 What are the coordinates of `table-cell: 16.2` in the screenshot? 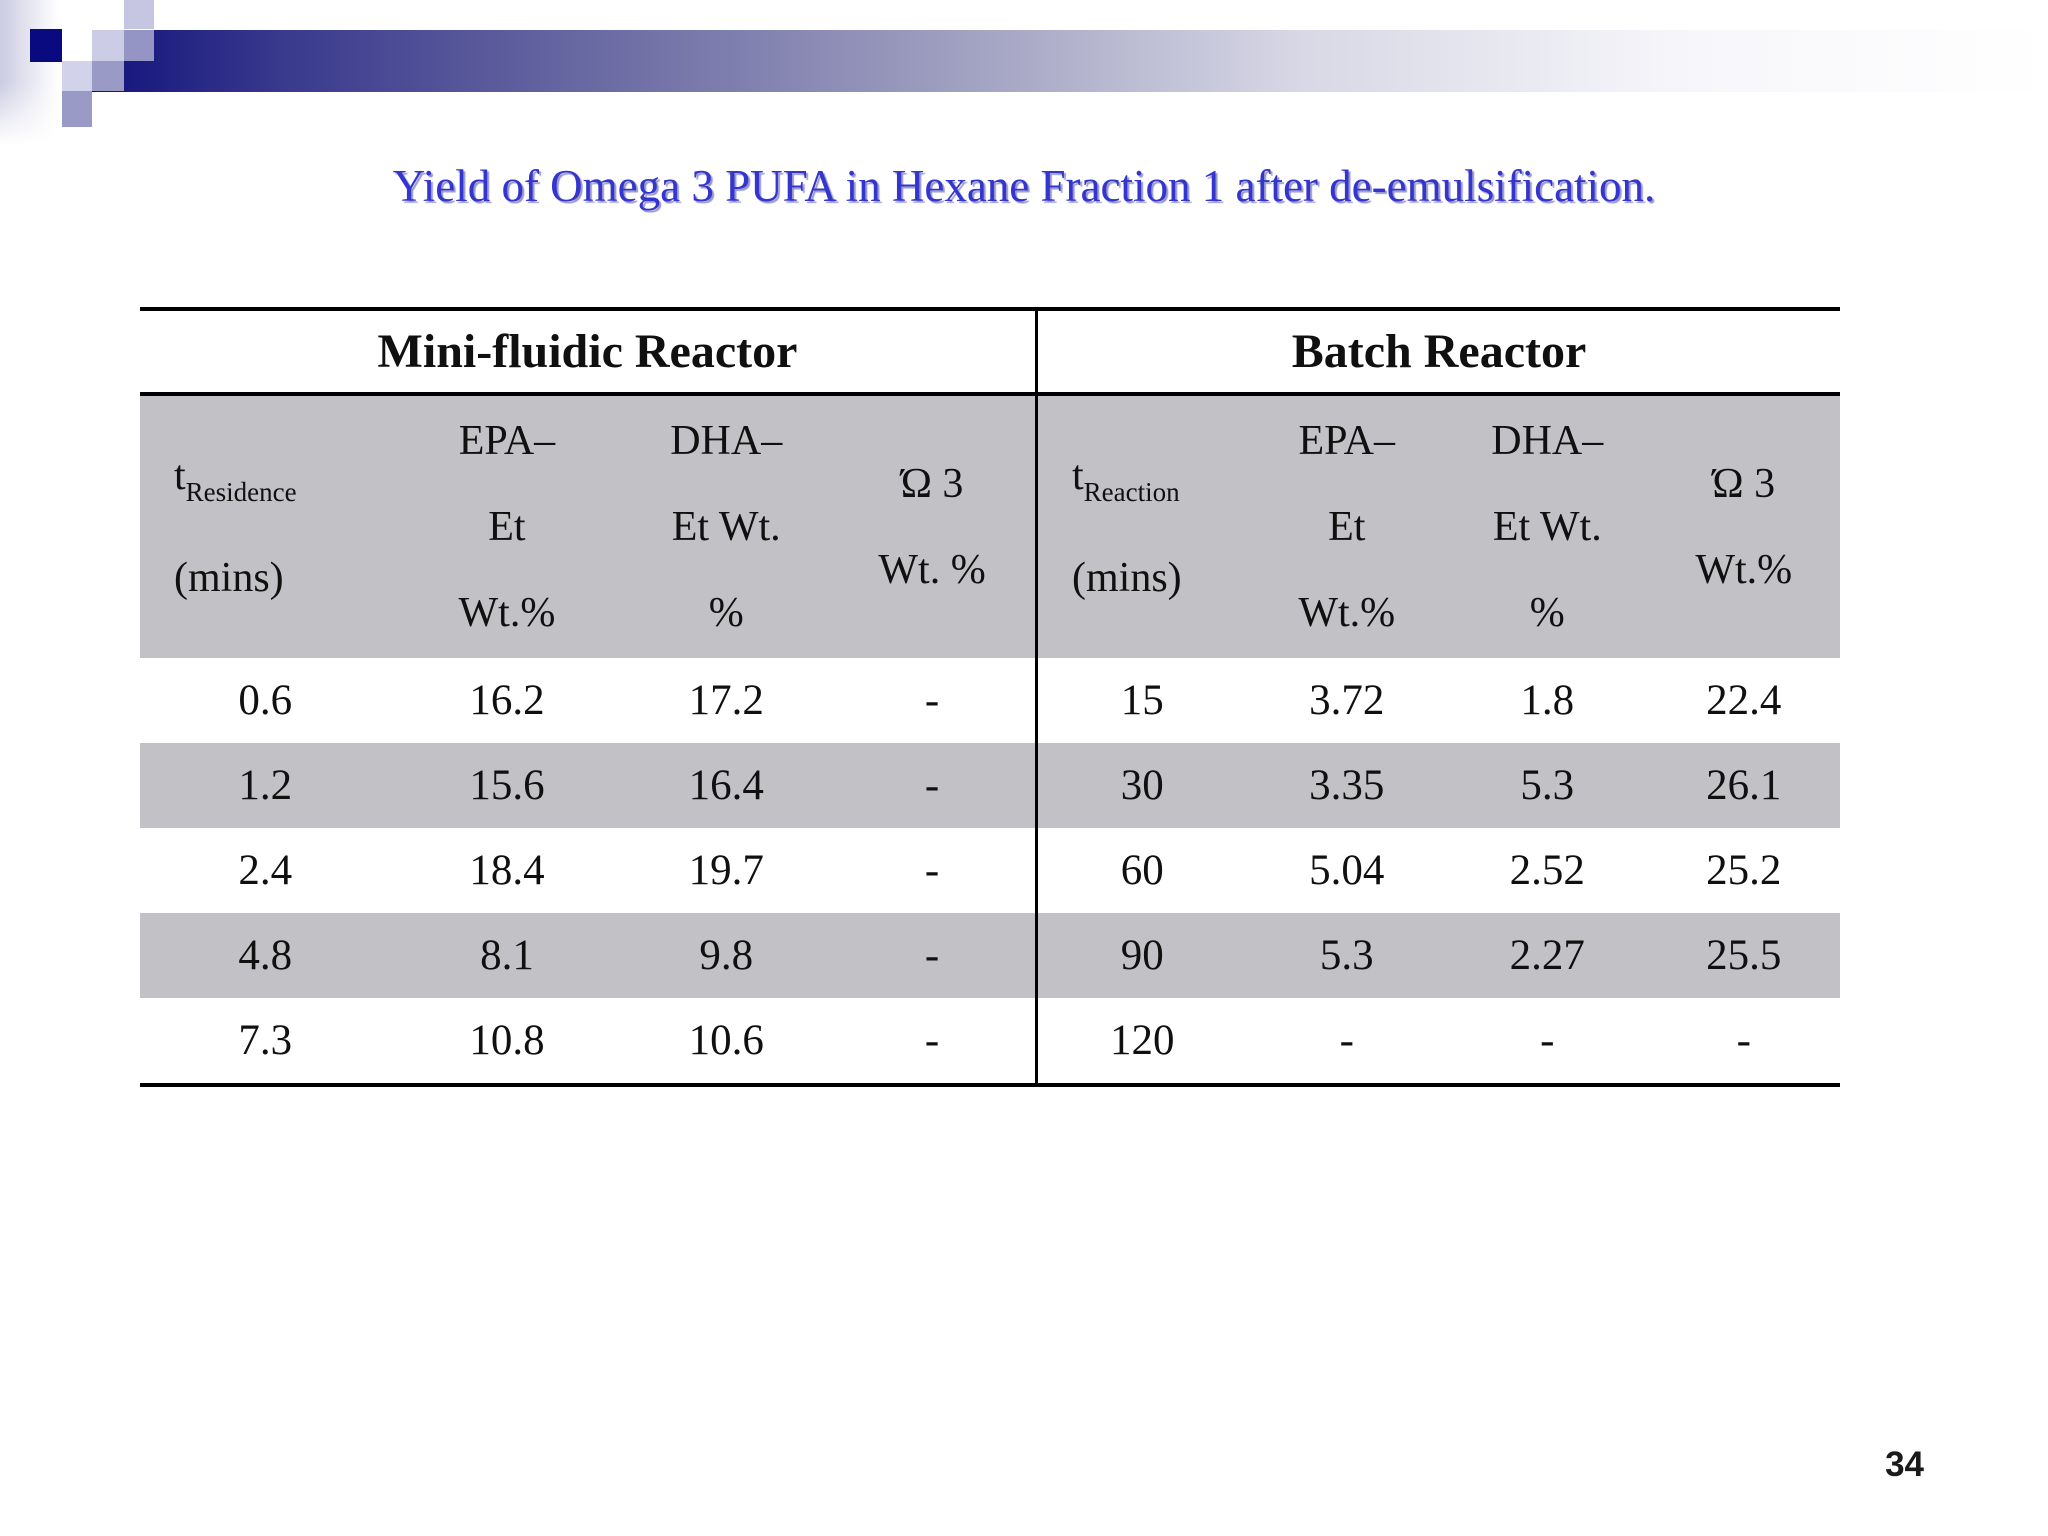 It's located at (507, 700).